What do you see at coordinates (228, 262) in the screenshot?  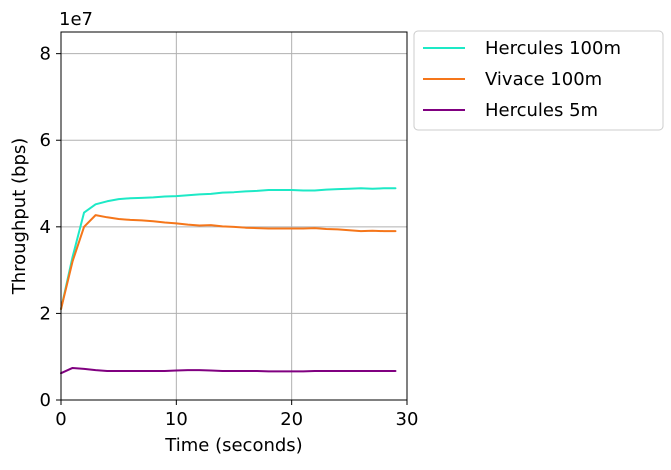 I see `series-line-vivace-100m` at bounding box center [228, 262].